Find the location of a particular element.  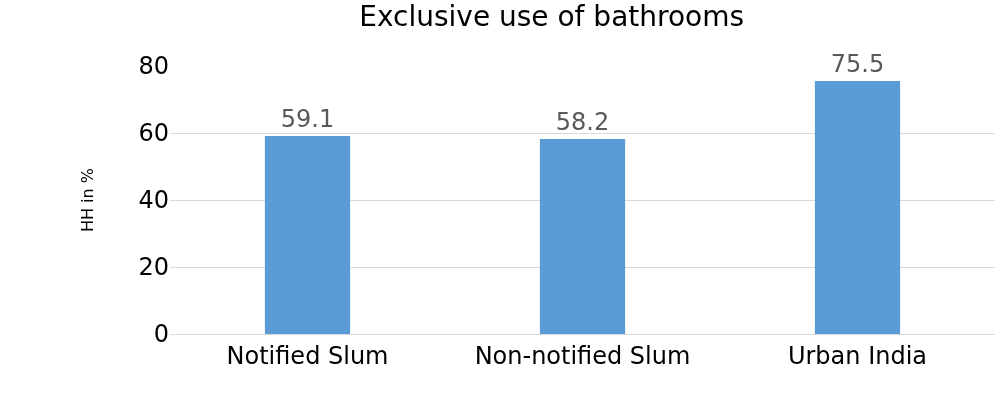

chart-title: Exclusive use of bathrooms is located at coordinates (552, 16).